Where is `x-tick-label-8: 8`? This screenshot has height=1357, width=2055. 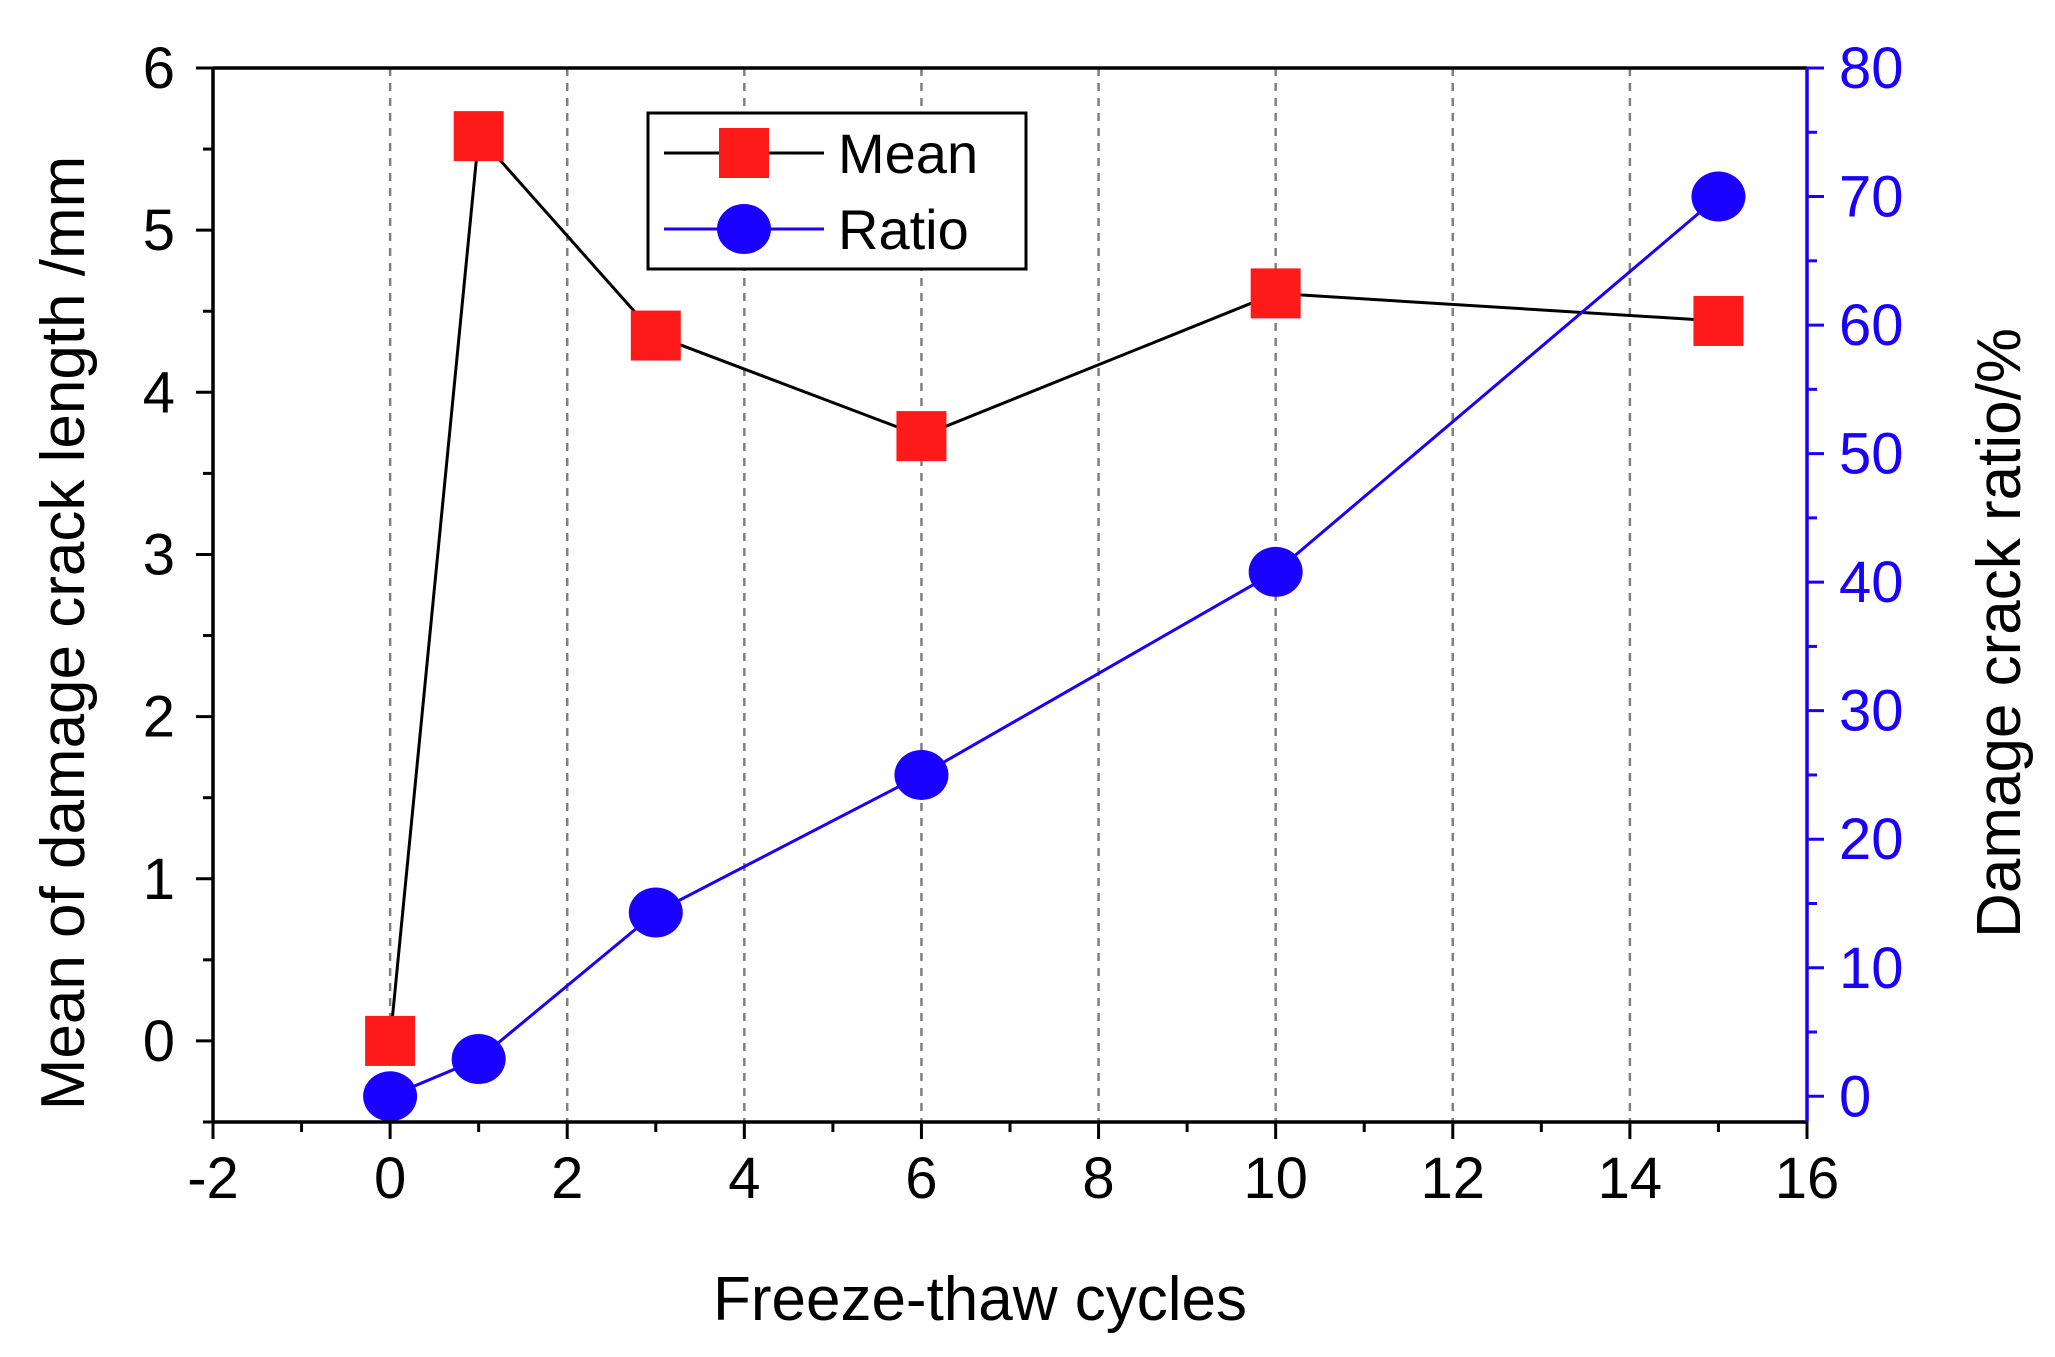
x-tick-label-8: 8 is located at coordinates (1098, 1178).